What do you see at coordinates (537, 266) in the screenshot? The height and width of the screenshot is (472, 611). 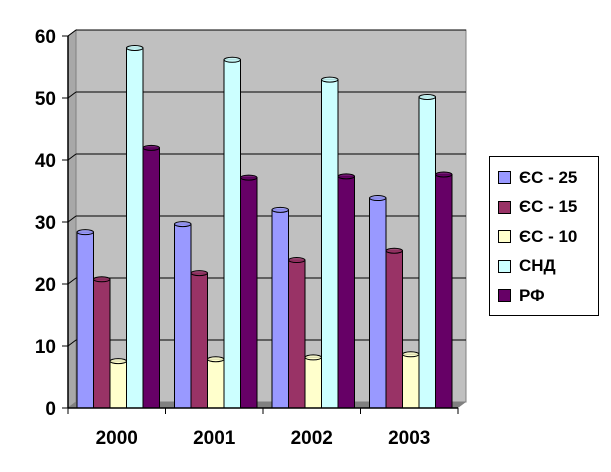 I see `legend-label: СНД` at bounding box center [537, 266].